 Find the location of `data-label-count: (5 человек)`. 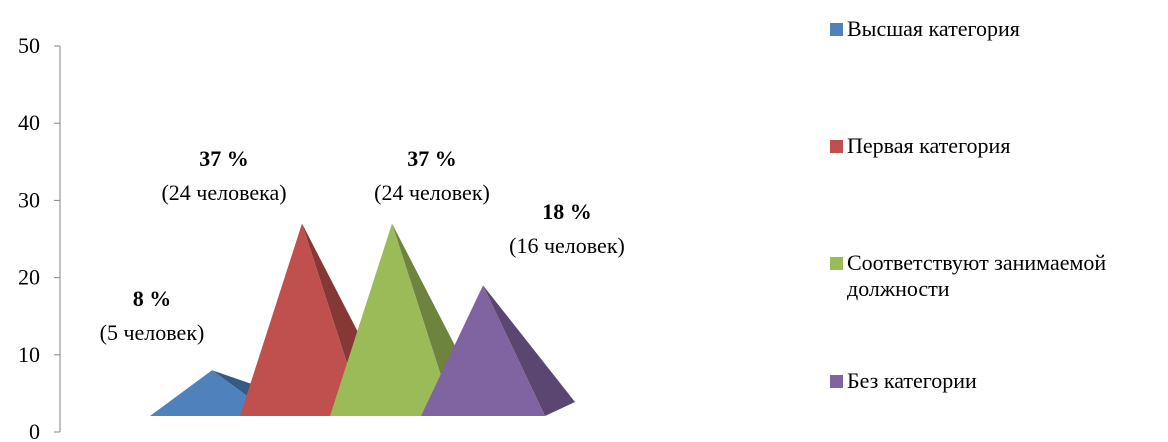

data-label-count: (5 человек) is located at coordinates (152, 332).